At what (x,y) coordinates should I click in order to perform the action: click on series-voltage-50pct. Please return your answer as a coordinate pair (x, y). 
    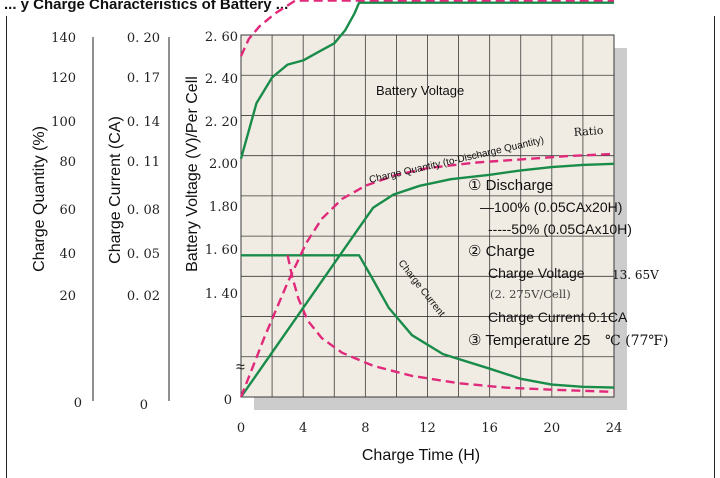
    Looking at the image, I should click on (426, 28).